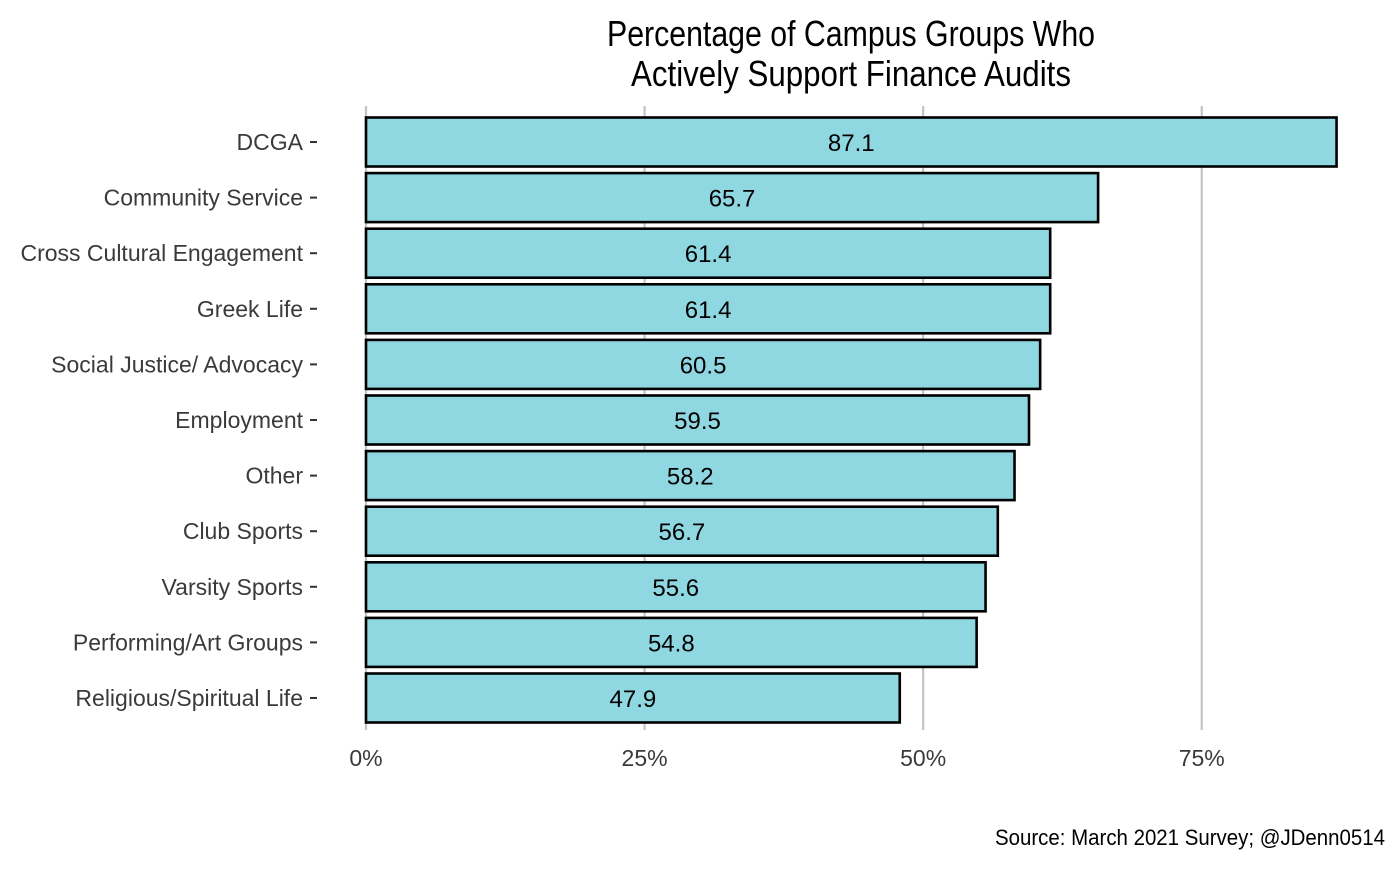  What do you see at coordinates (851, 73) in the screenshot?
I see `chart-title-line-2: Actively Support Finance Audits` at bounding box center [851, 73].